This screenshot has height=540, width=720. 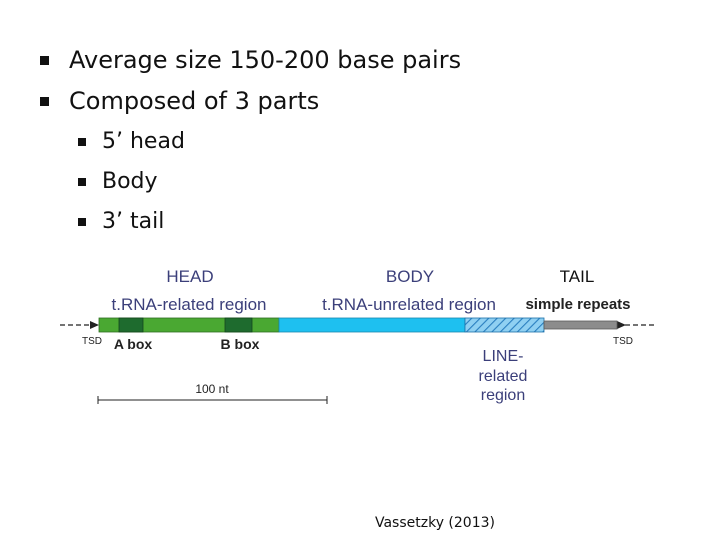 What do you see at coordinates (212, 389) in the screenshot?
I see `scale-label: 100 nt` at bounding box center [212, 389].